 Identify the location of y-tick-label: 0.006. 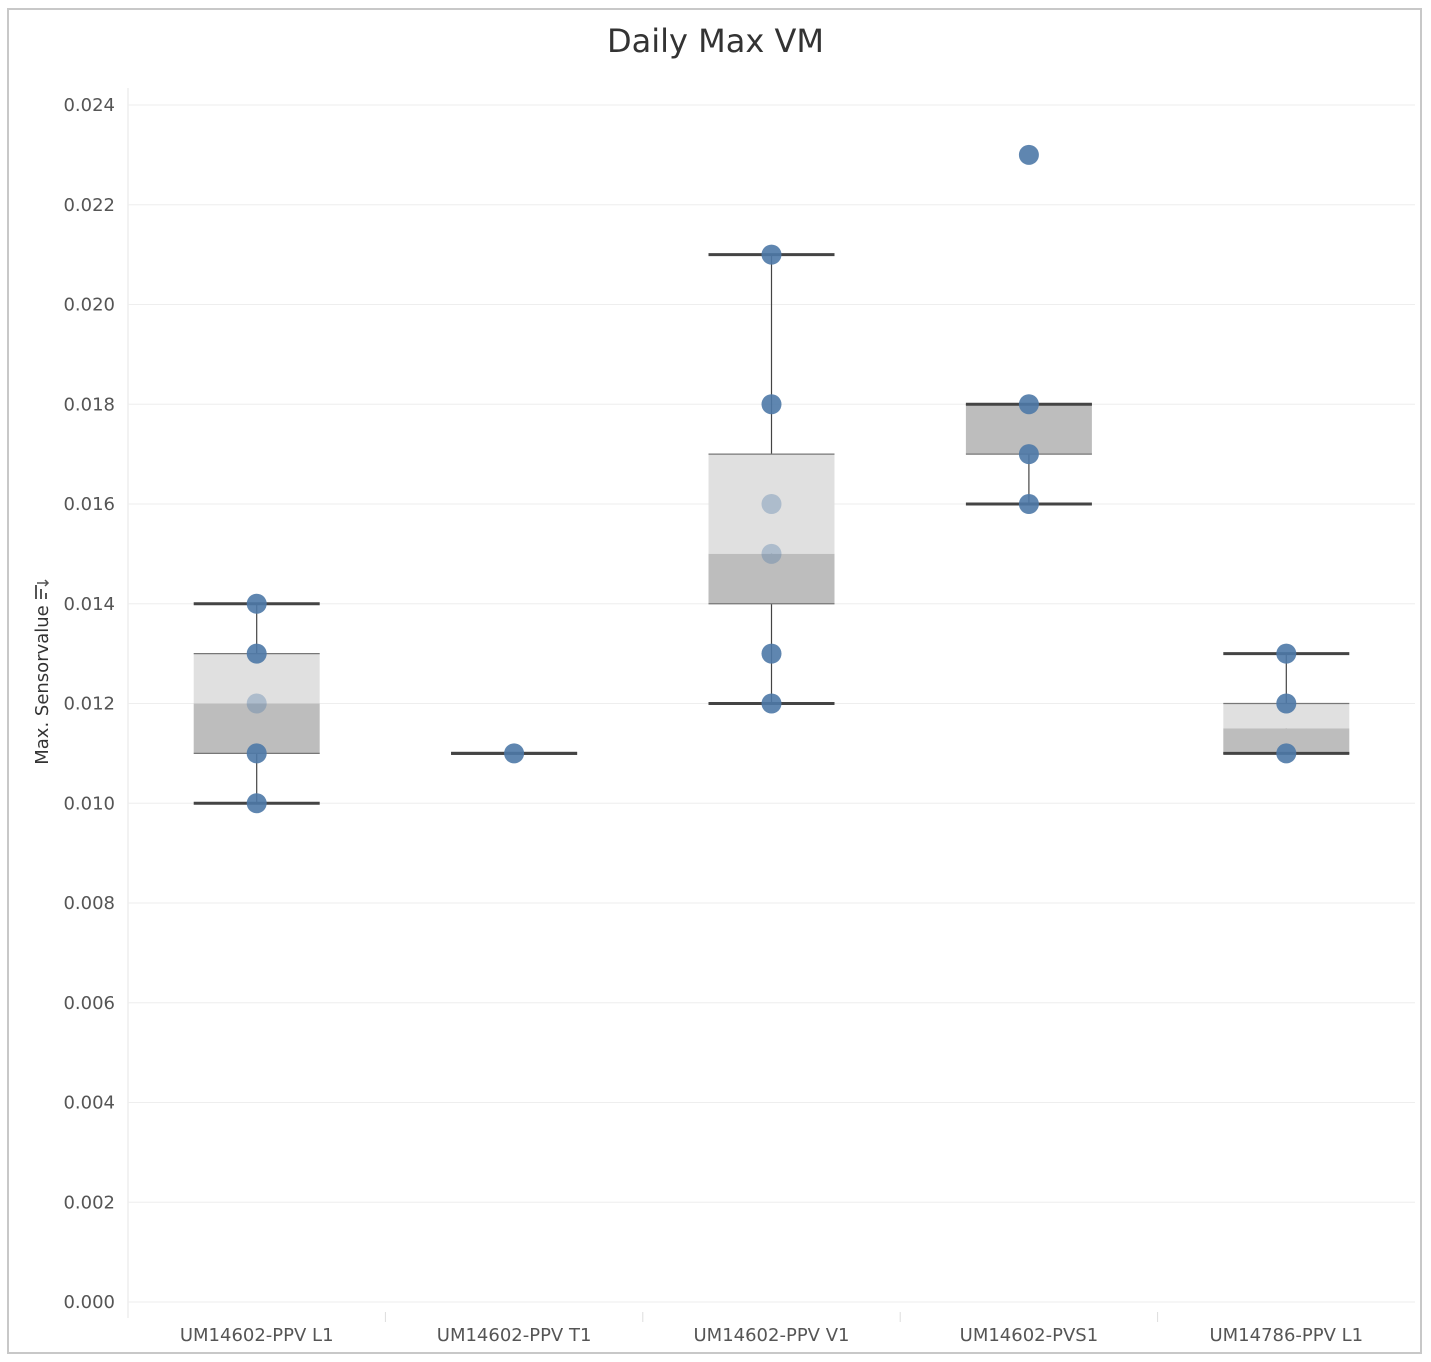
(89, 1003).